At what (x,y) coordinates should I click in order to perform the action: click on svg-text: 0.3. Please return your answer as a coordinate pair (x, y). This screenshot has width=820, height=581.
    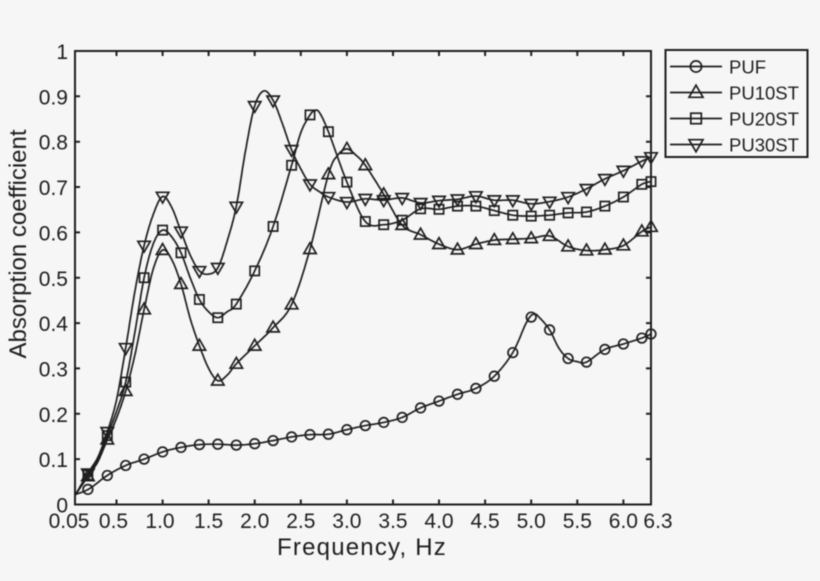
    Looking at the image, I should click on (53, 369).